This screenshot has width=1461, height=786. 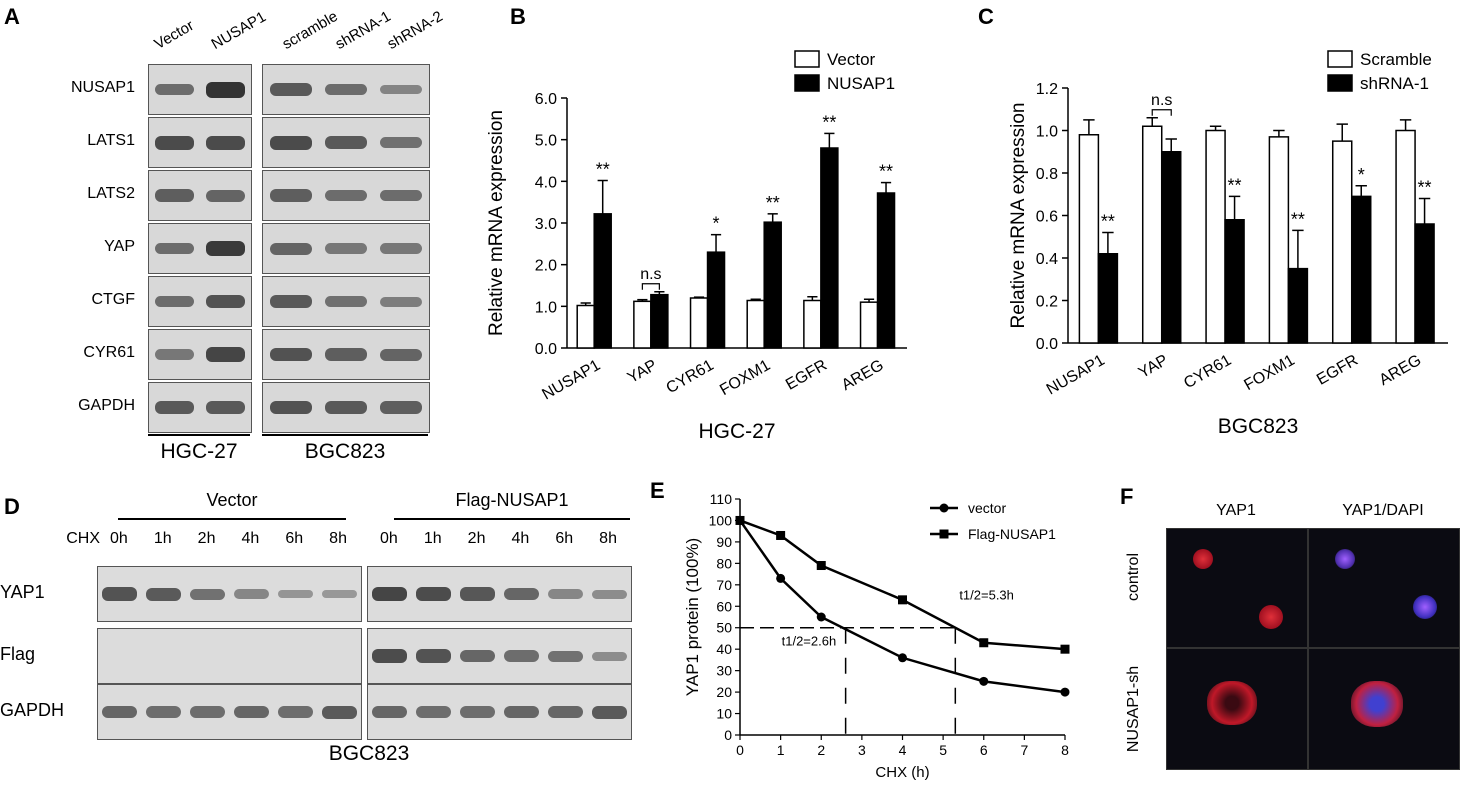 I want to click on x-tick-label: 7, so click(x=1024, y=750).